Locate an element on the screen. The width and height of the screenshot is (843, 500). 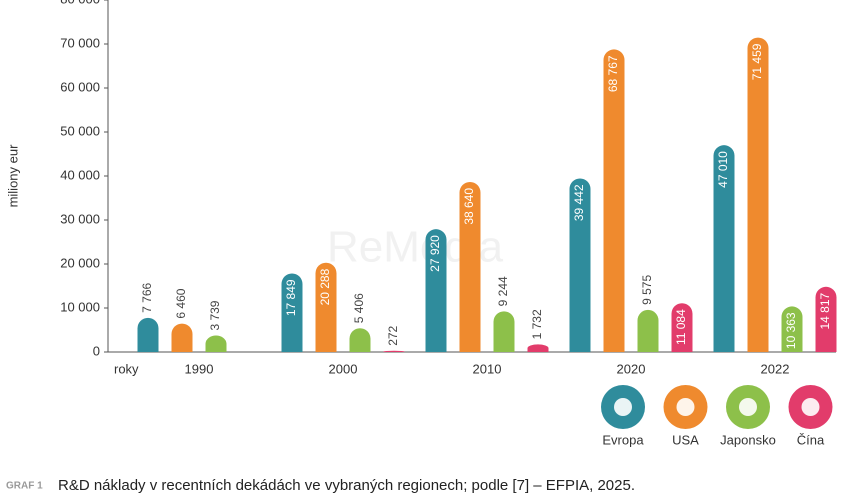
value-label: 11 084 is located at coordinates (681, 327).